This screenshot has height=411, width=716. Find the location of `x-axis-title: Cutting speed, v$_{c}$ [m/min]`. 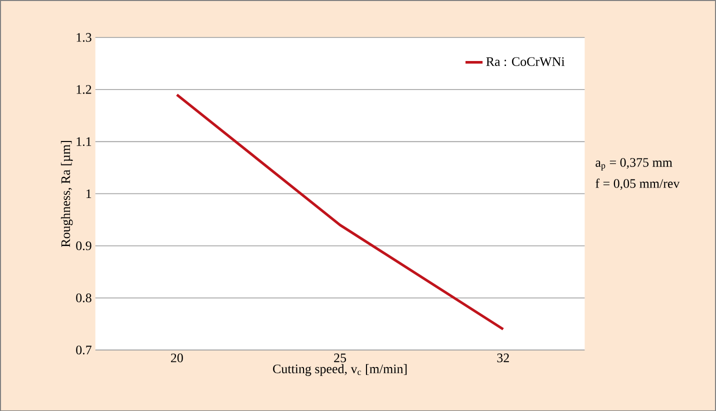

x-axis-title: Cutting speed, v$_{c}$ [m/min] is located at coordinates (340, 370).